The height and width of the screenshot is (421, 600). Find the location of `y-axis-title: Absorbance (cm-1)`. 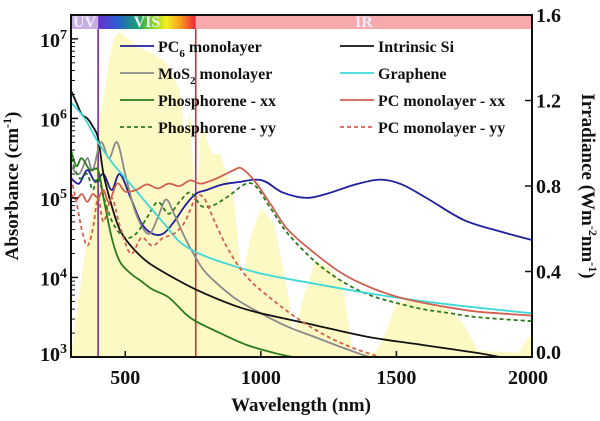

y-axis-title: Absorbance (cm-1) is located at coordinates (11, 186).